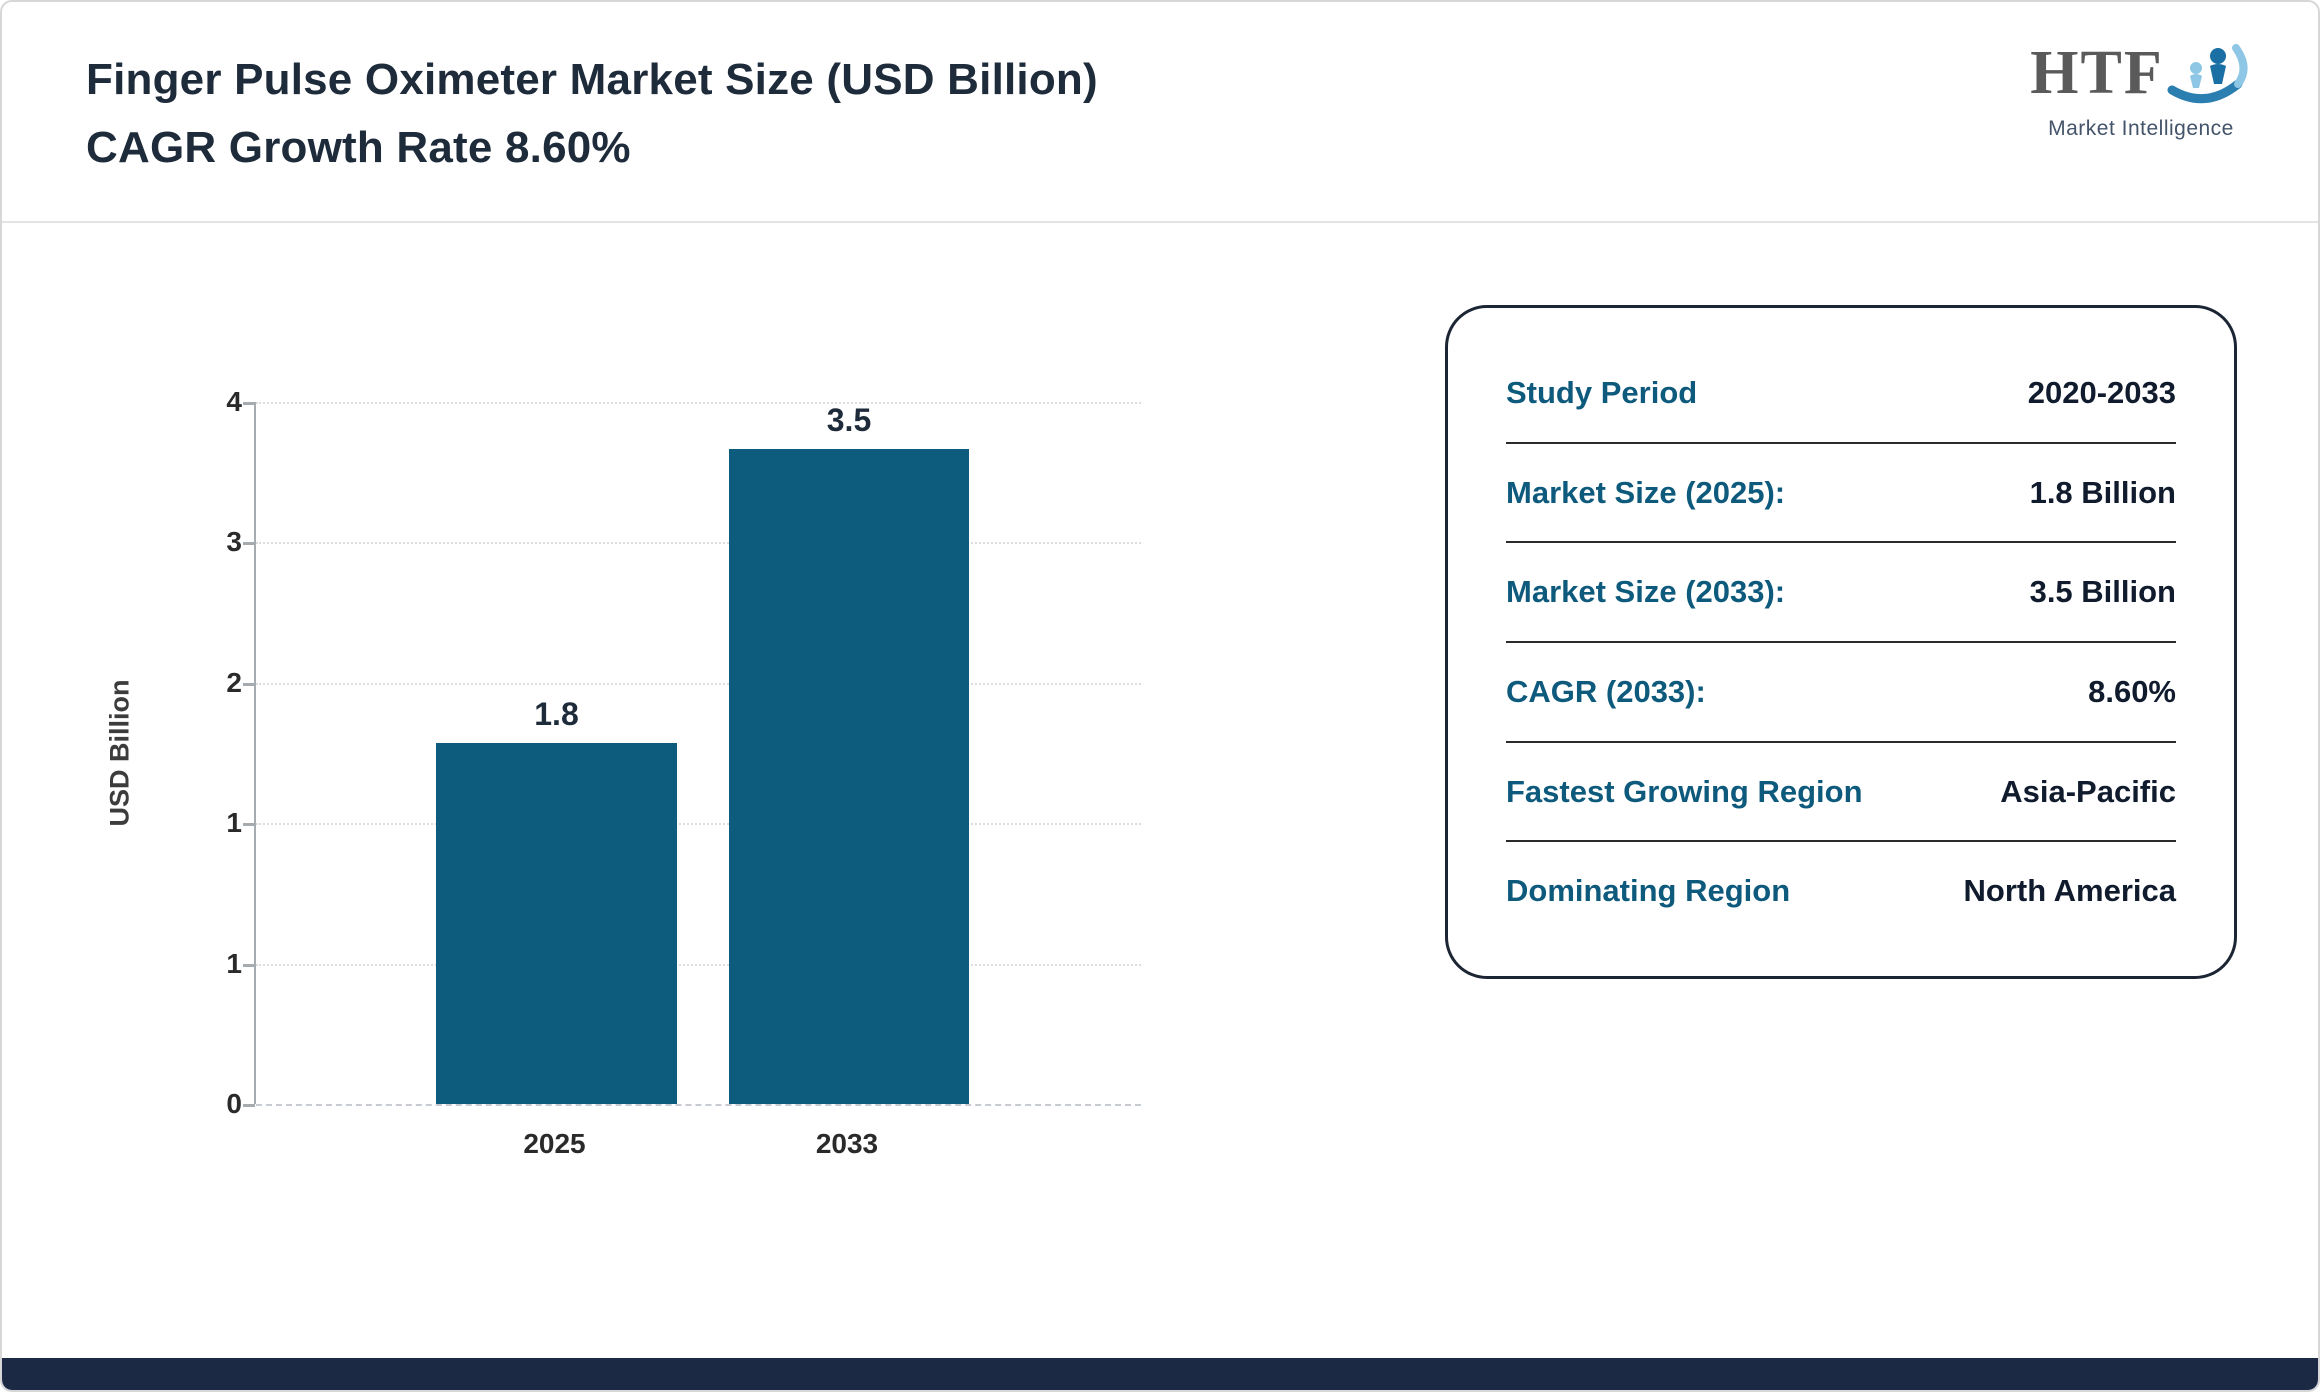 The image size is (2320, 1392). What do you see at coordinates (1646, 592) in the screenshot?
I see `card-row-label: Market Size (2033):` at bounding box center [1646, 592].